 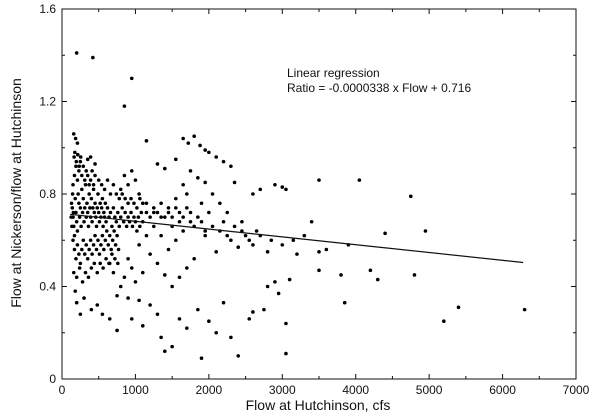 I want to click on y-axis-title: Flow at Nickerson/flow at Hutchinson, so click(x=16, y=193).